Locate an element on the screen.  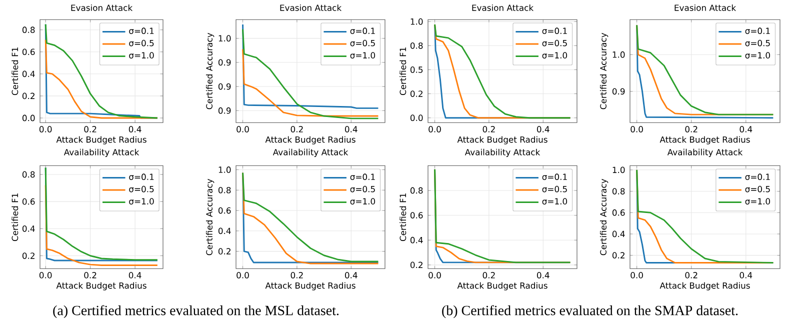
text: (b) Certified metrics evaluated on the SMAP dataset. is located at coordinates (590, 311).